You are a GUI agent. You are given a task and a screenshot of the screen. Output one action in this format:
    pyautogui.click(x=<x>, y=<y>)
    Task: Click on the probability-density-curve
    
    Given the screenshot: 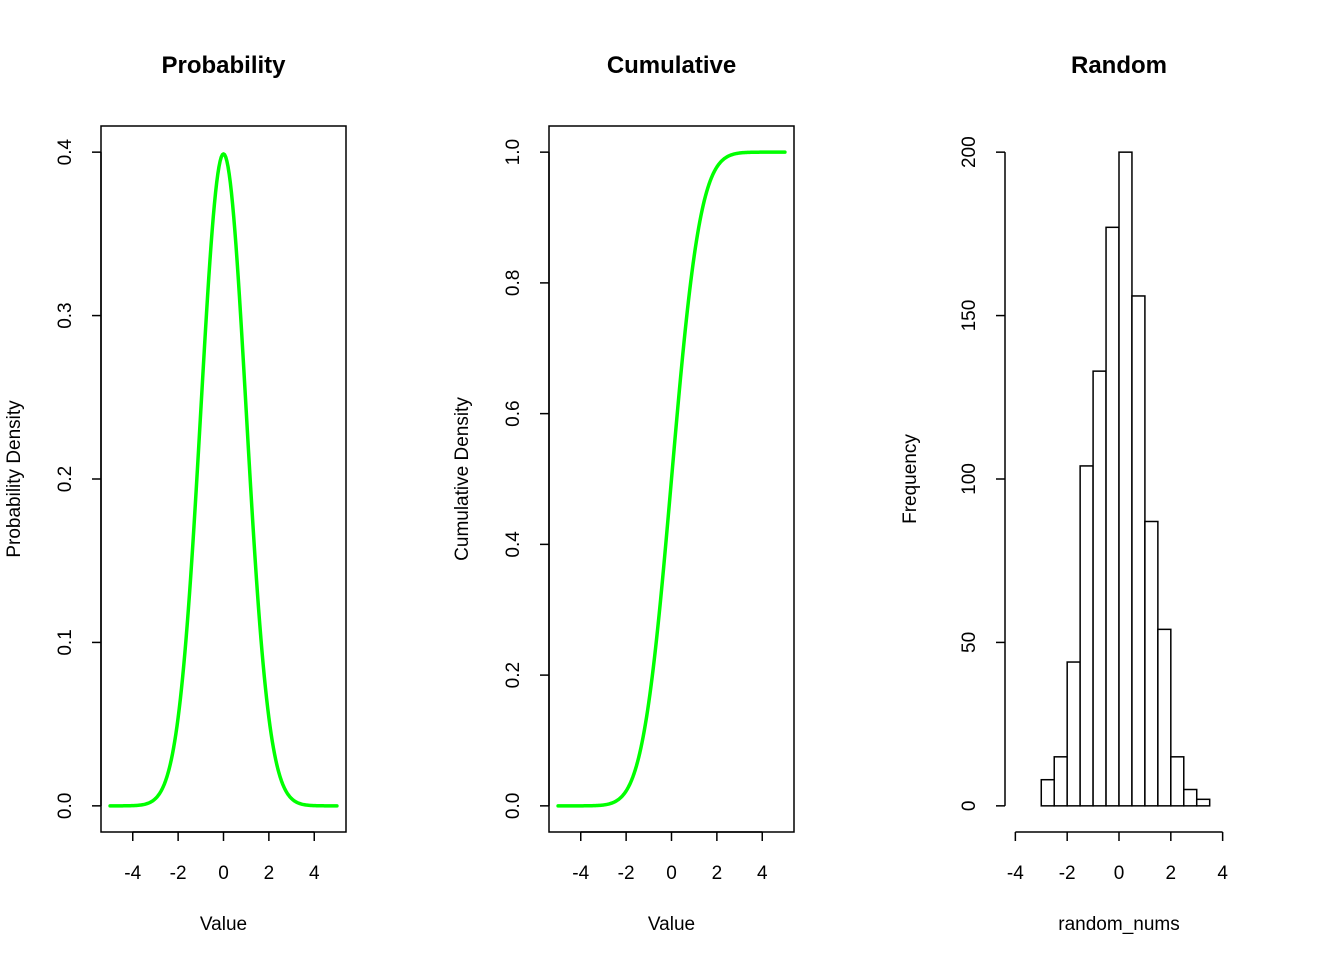 What is the action you would take?
    pyautogui.click(x=223, y=480)
    